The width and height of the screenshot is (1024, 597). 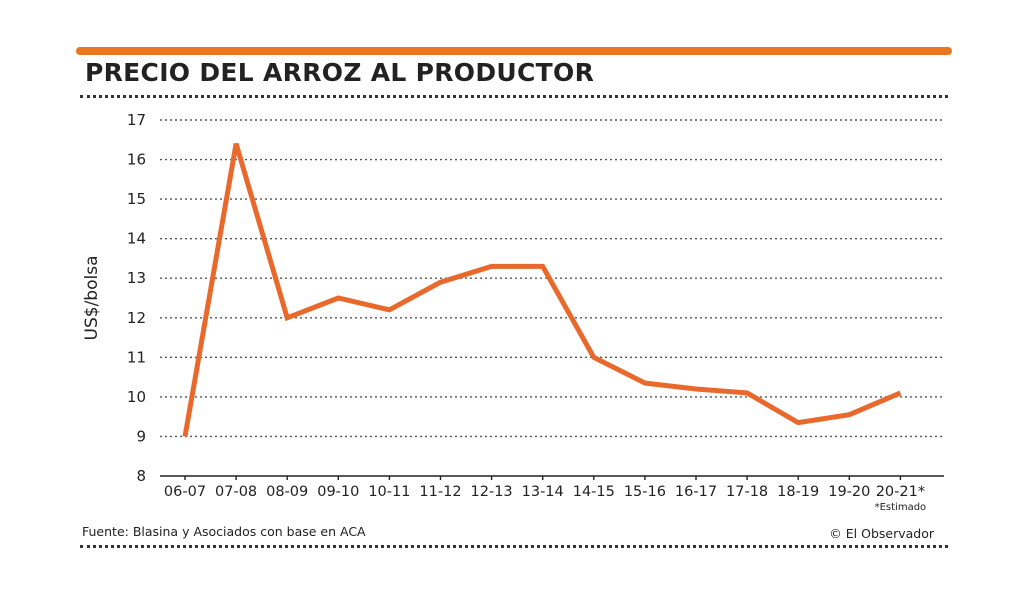 What do you see at coordinates (514, 51) in the screenshot?
I see `top-accent-rule` at bounding box center [514, 51].